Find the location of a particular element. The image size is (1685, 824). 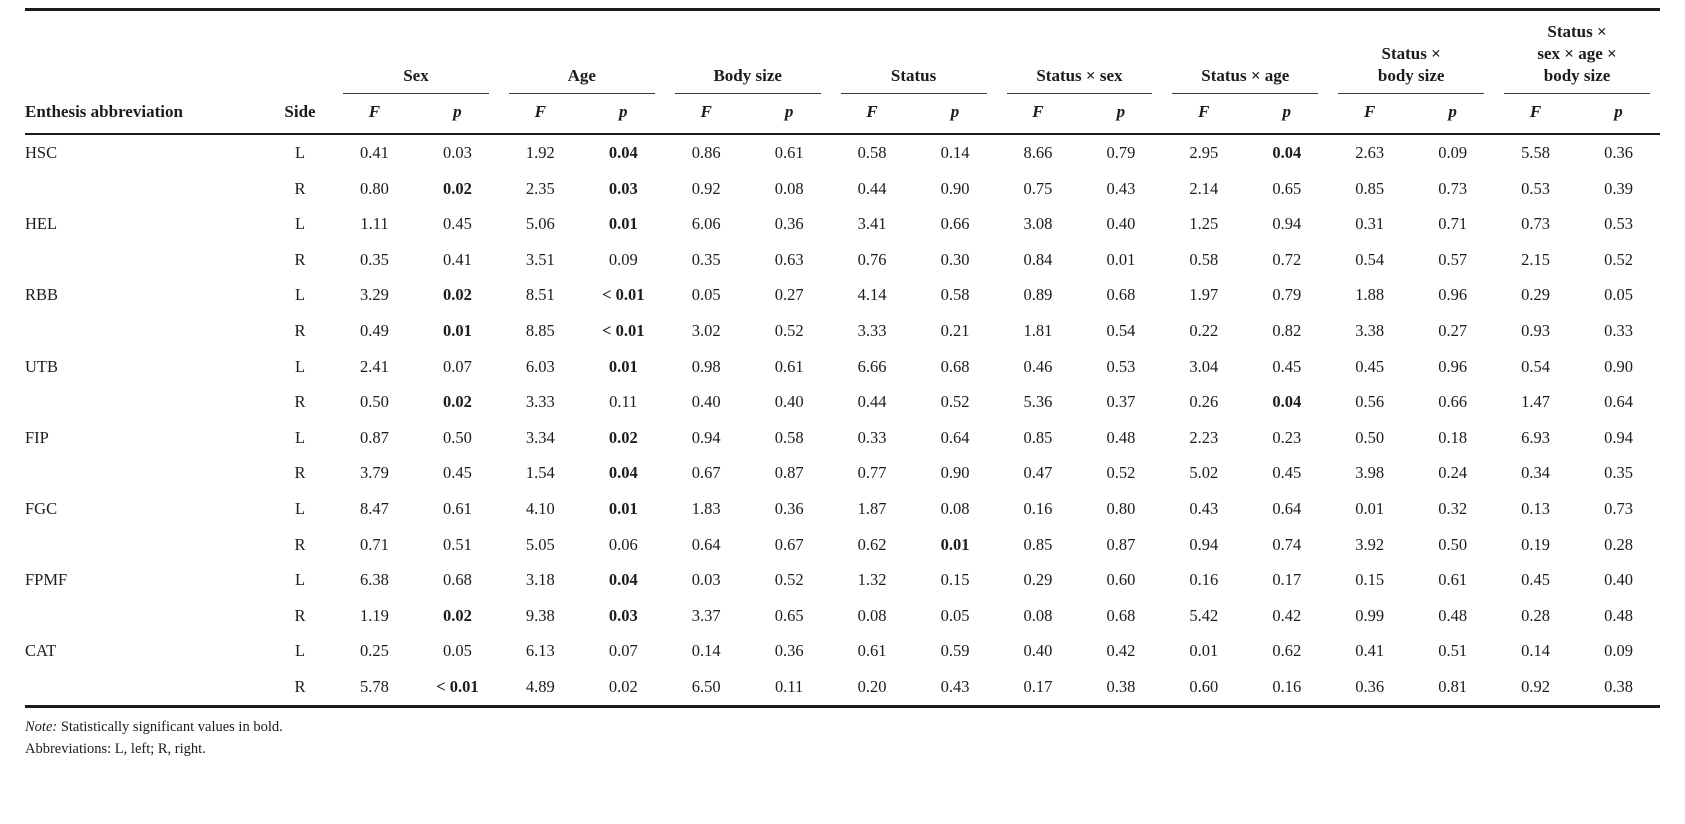

enthesis-abbreviation-cell: FGC is located at coordinates (41, 509).